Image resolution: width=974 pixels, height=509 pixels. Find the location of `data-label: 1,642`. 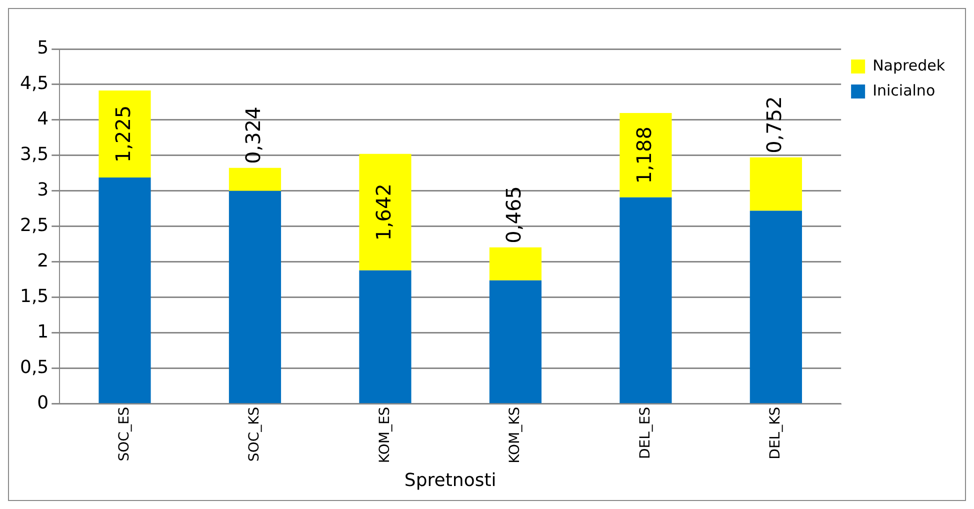

data-label: 1,642 is located at coordinates (383, 212).